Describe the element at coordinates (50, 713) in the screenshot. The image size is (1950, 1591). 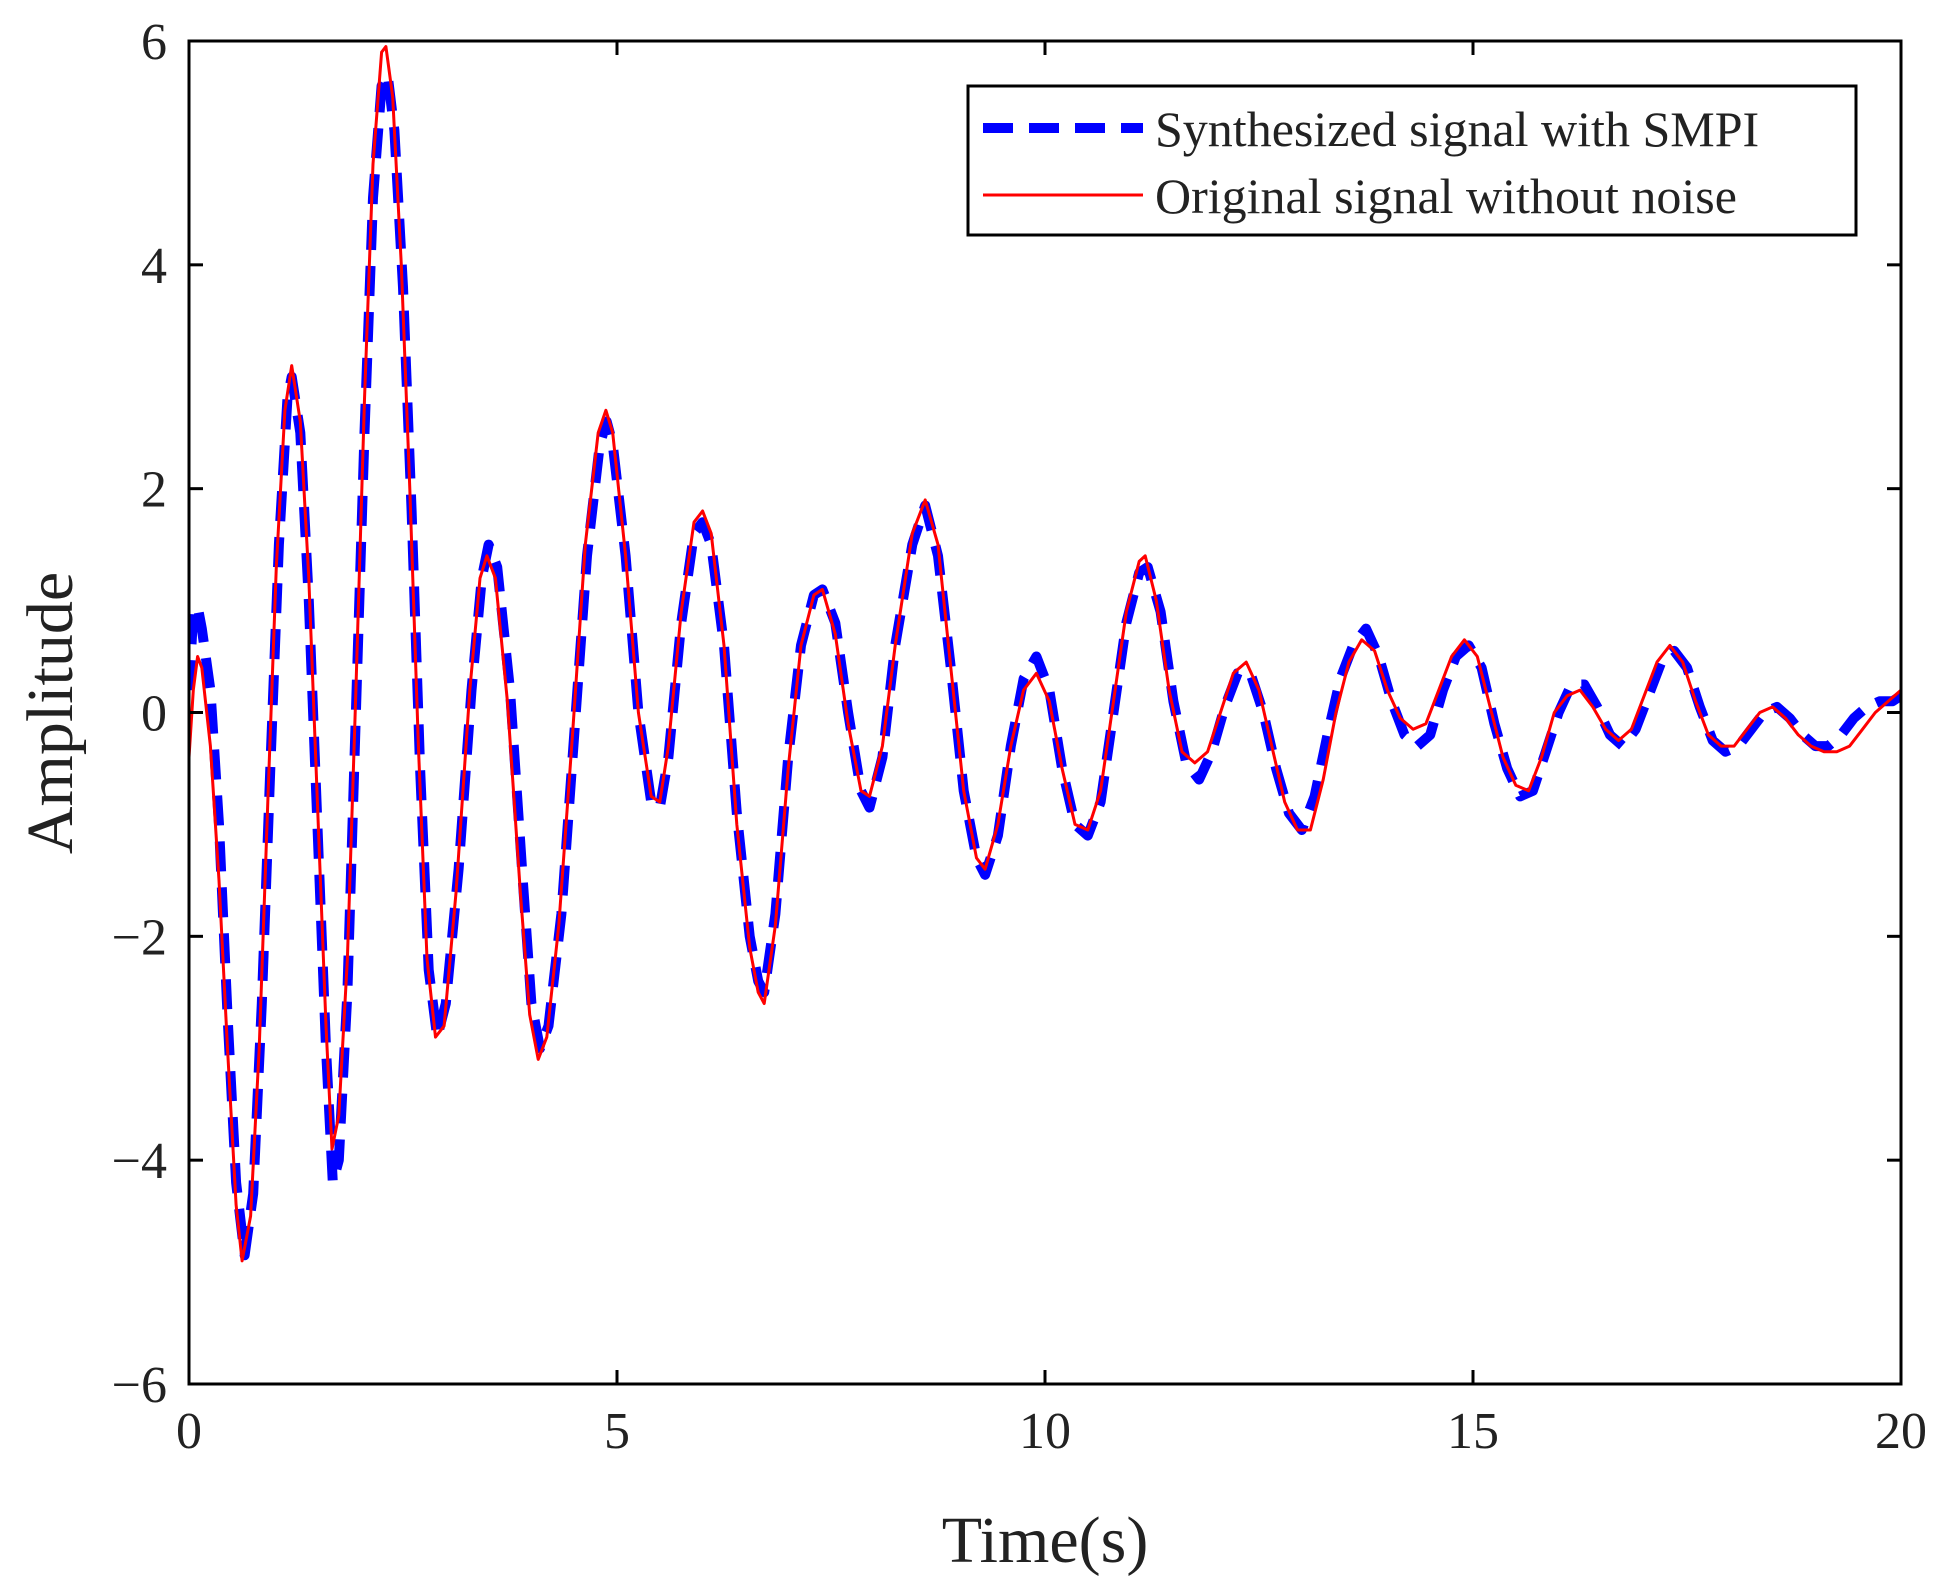
I see `y-axis-title: Amplitude` at that location.